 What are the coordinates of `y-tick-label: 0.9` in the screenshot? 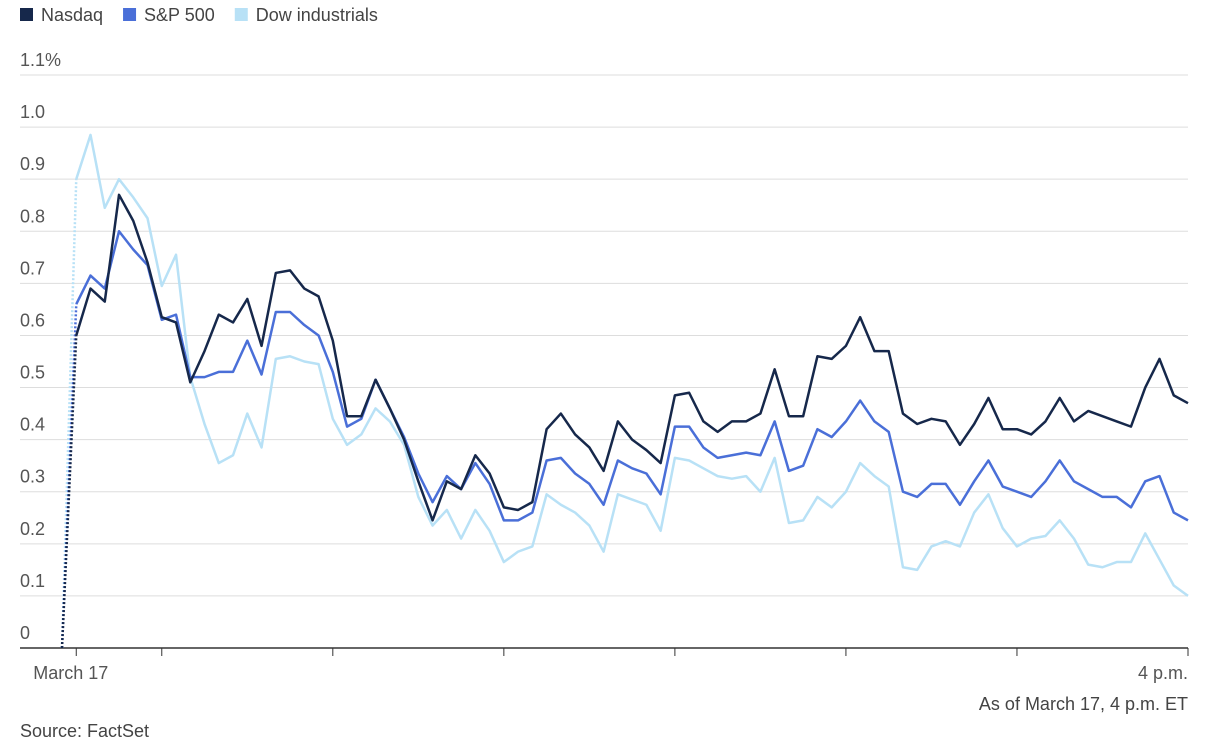 It's located at (32, 164).